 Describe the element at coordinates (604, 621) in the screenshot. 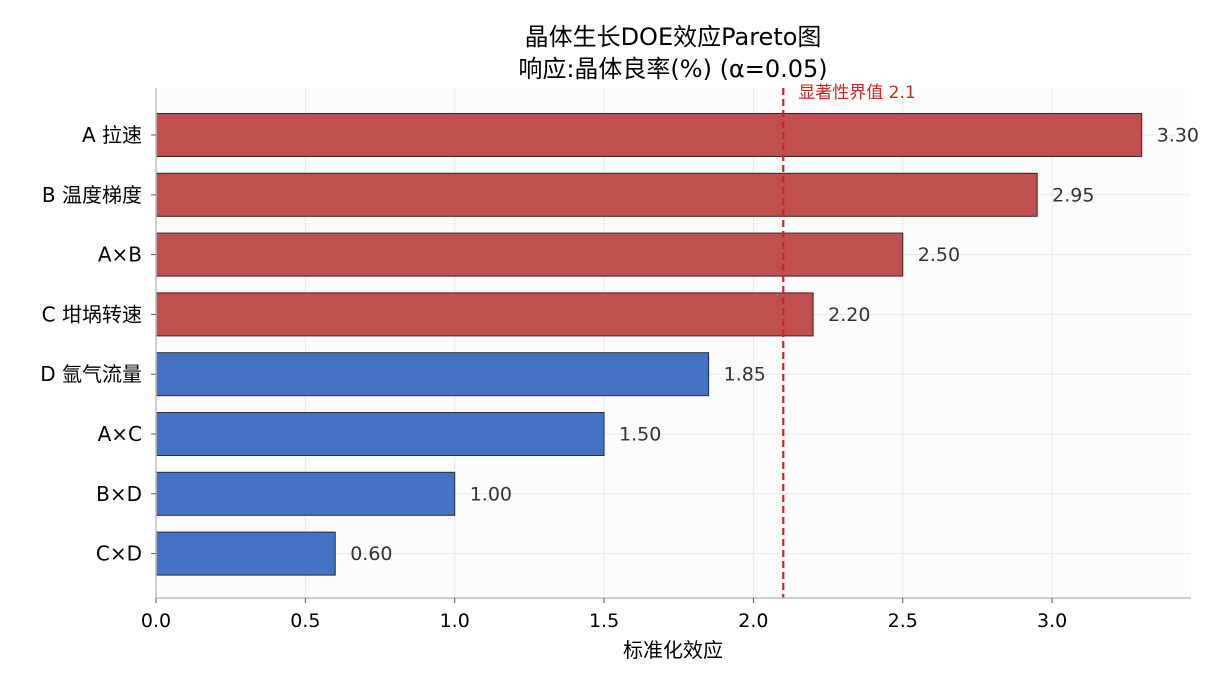

I see `x-tick-label: 1.5` at that location.